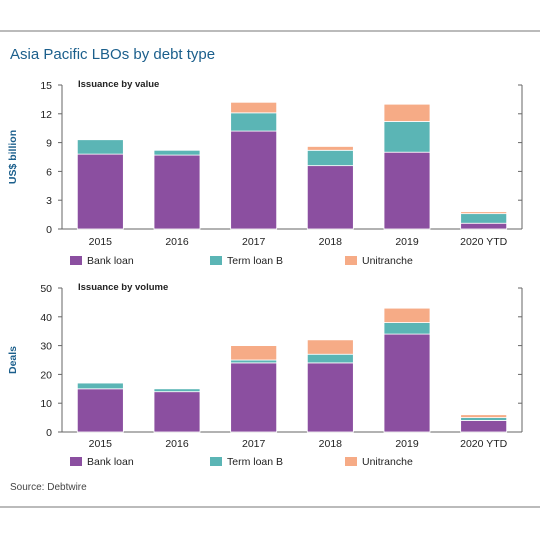  I want to click on chart-1-y-tick-label-0: 0, so click(49, 433).